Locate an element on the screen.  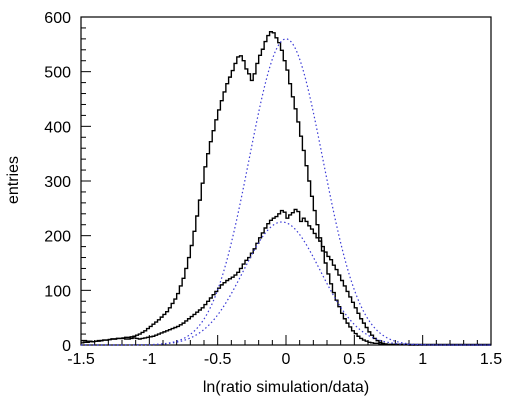
y-tick-label: 0 is located at coordinates (66, 346).